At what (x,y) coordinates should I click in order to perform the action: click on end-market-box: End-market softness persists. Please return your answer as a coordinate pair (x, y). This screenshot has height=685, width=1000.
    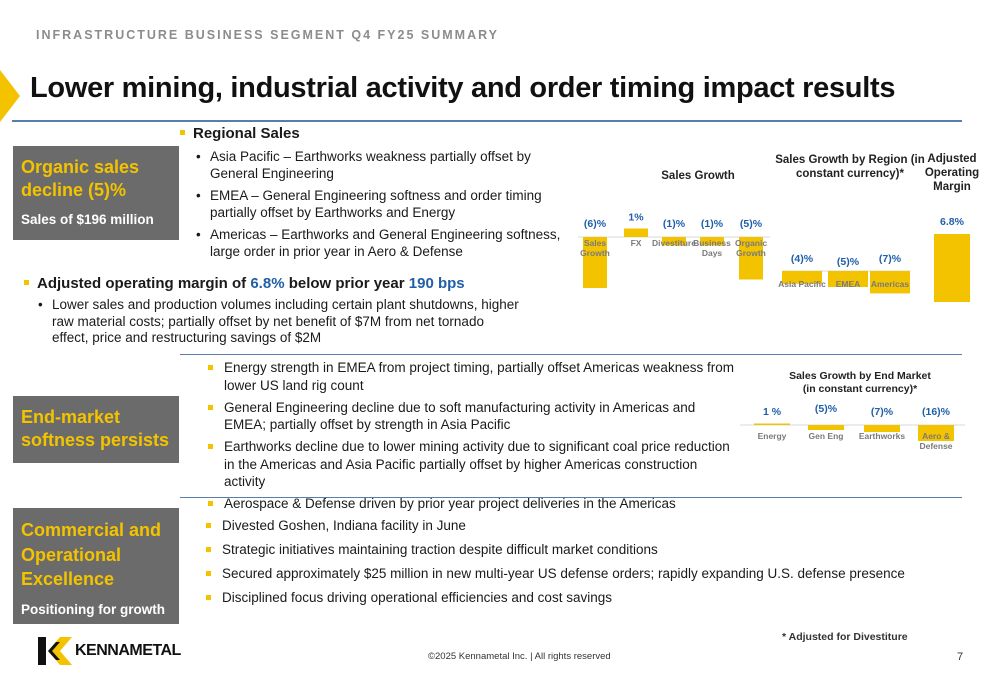
    Looking at the image, I should click on (96, 429).